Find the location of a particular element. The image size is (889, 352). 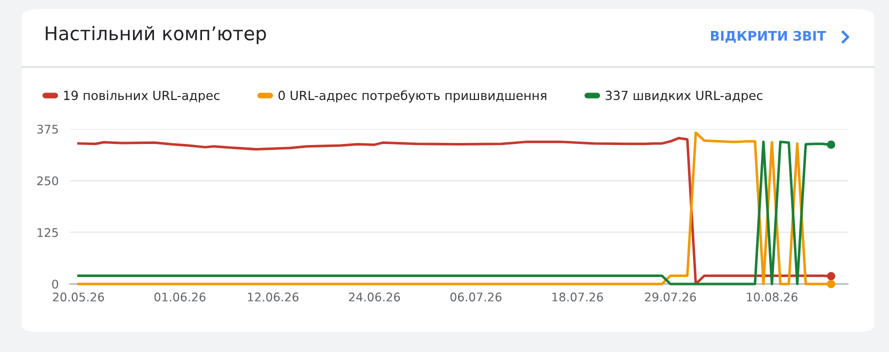

y-tick-label: 0 is located at coordinates (55, 284).